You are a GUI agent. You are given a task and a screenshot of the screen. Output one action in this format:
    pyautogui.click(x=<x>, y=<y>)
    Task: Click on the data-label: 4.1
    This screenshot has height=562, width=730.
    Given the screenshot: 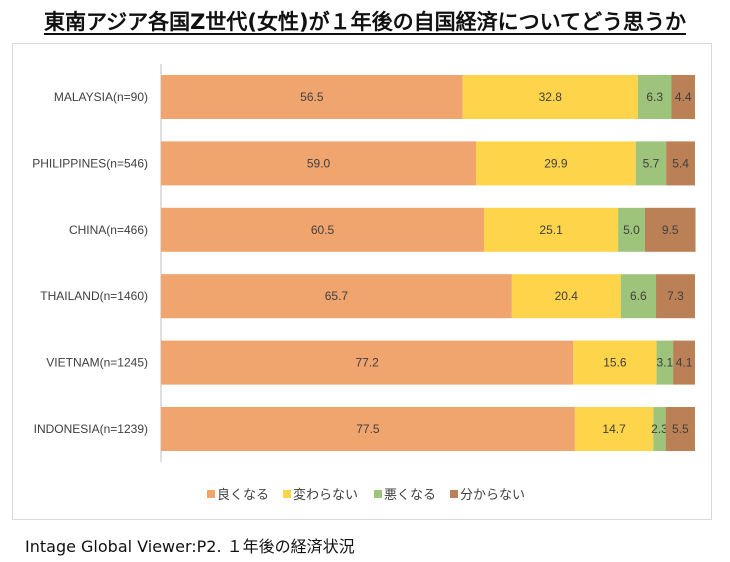 What is the action you would take?
    pyautogui.click(x=684, y=363)
    